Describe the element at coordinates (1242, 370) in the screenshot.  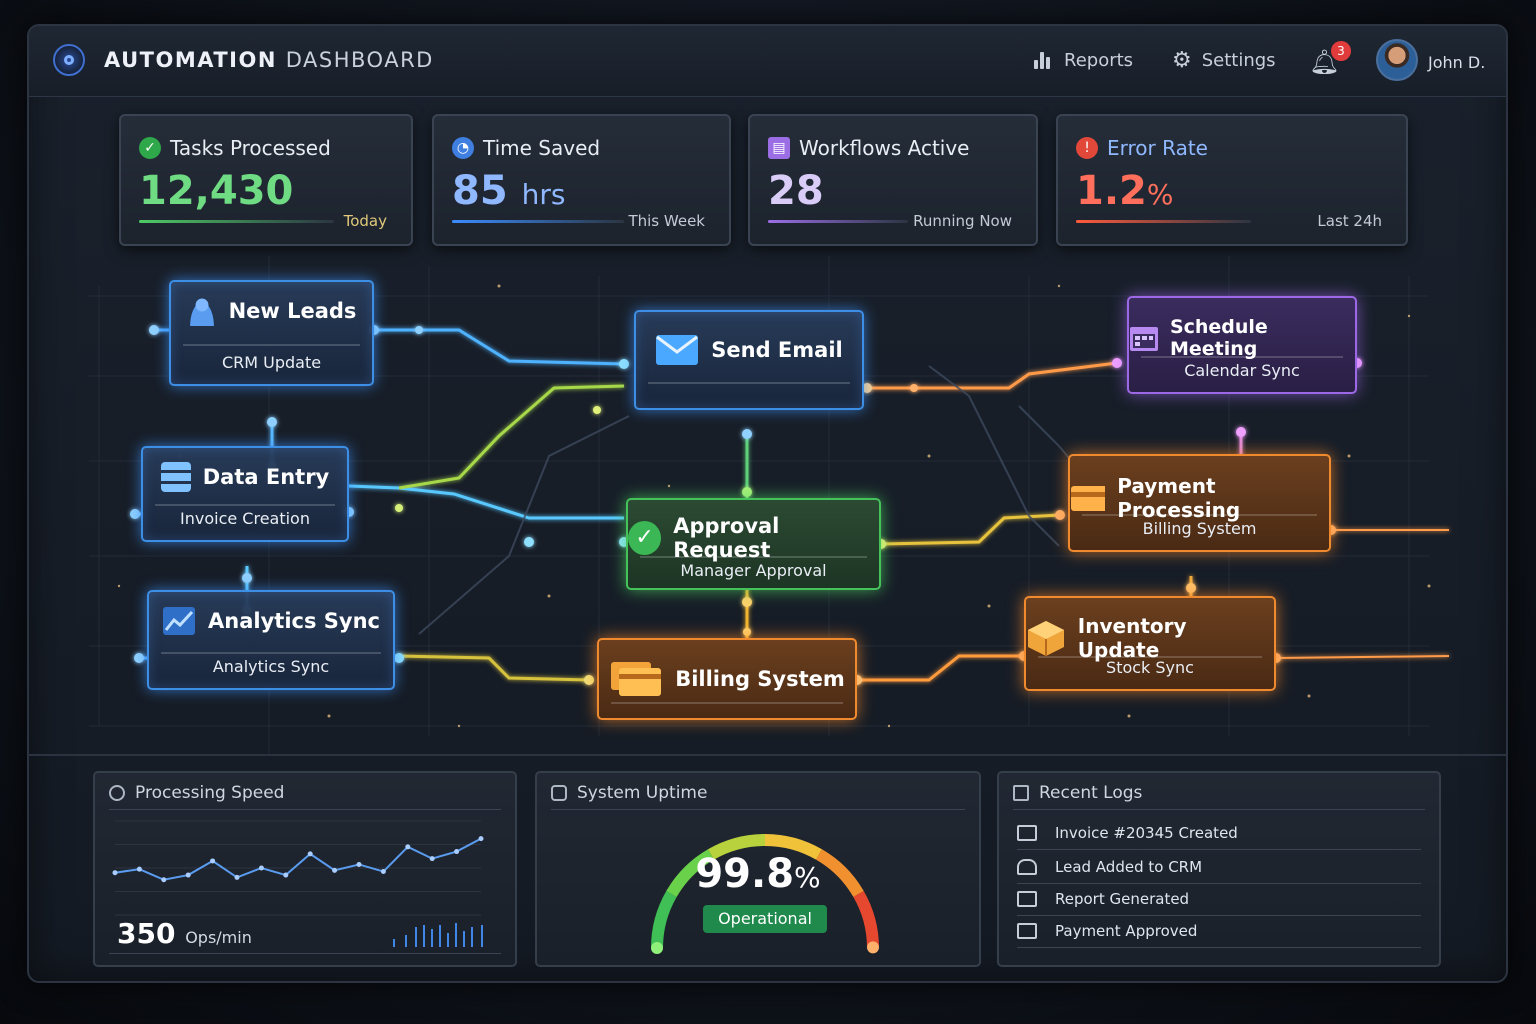
I see `node-subtitle: Calendar Sync` at that location.